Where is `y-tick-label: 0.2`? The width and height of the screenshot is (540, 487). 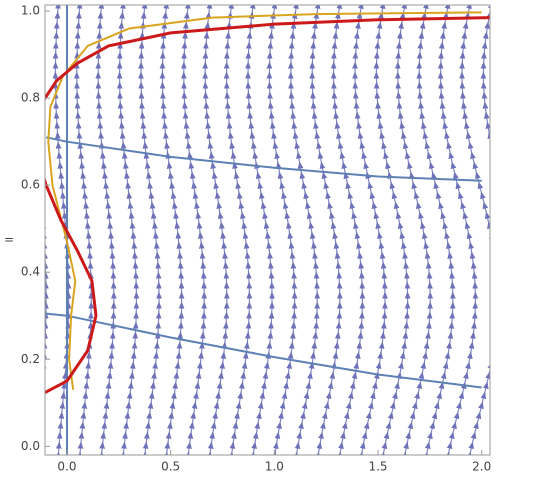
y-tick-label: 0.2 is located at coordinates (30, 359).